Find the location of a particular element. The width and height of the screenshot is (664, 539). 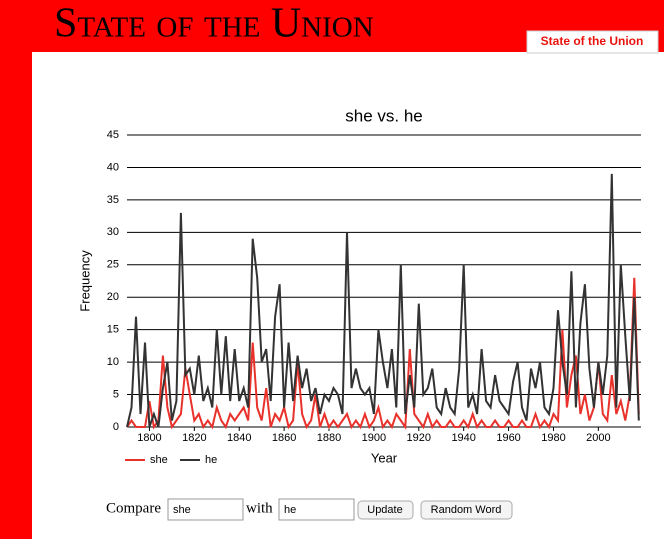

word1-input is located at coordinates (205, 509).